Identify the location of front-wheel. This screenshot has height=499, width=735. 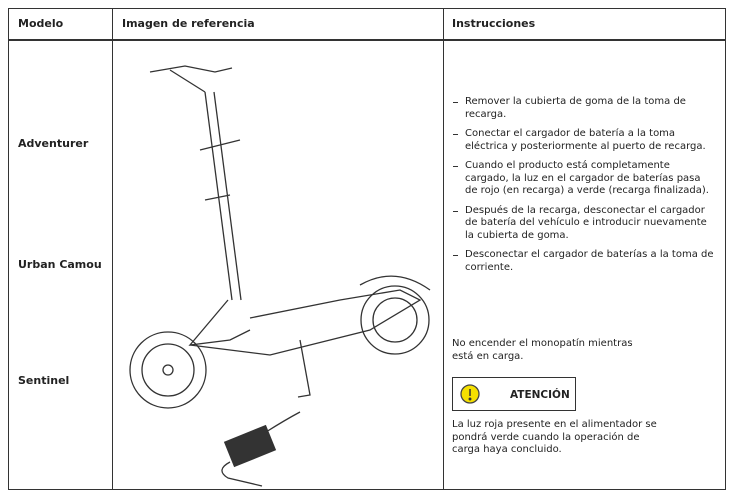
(168, 370).